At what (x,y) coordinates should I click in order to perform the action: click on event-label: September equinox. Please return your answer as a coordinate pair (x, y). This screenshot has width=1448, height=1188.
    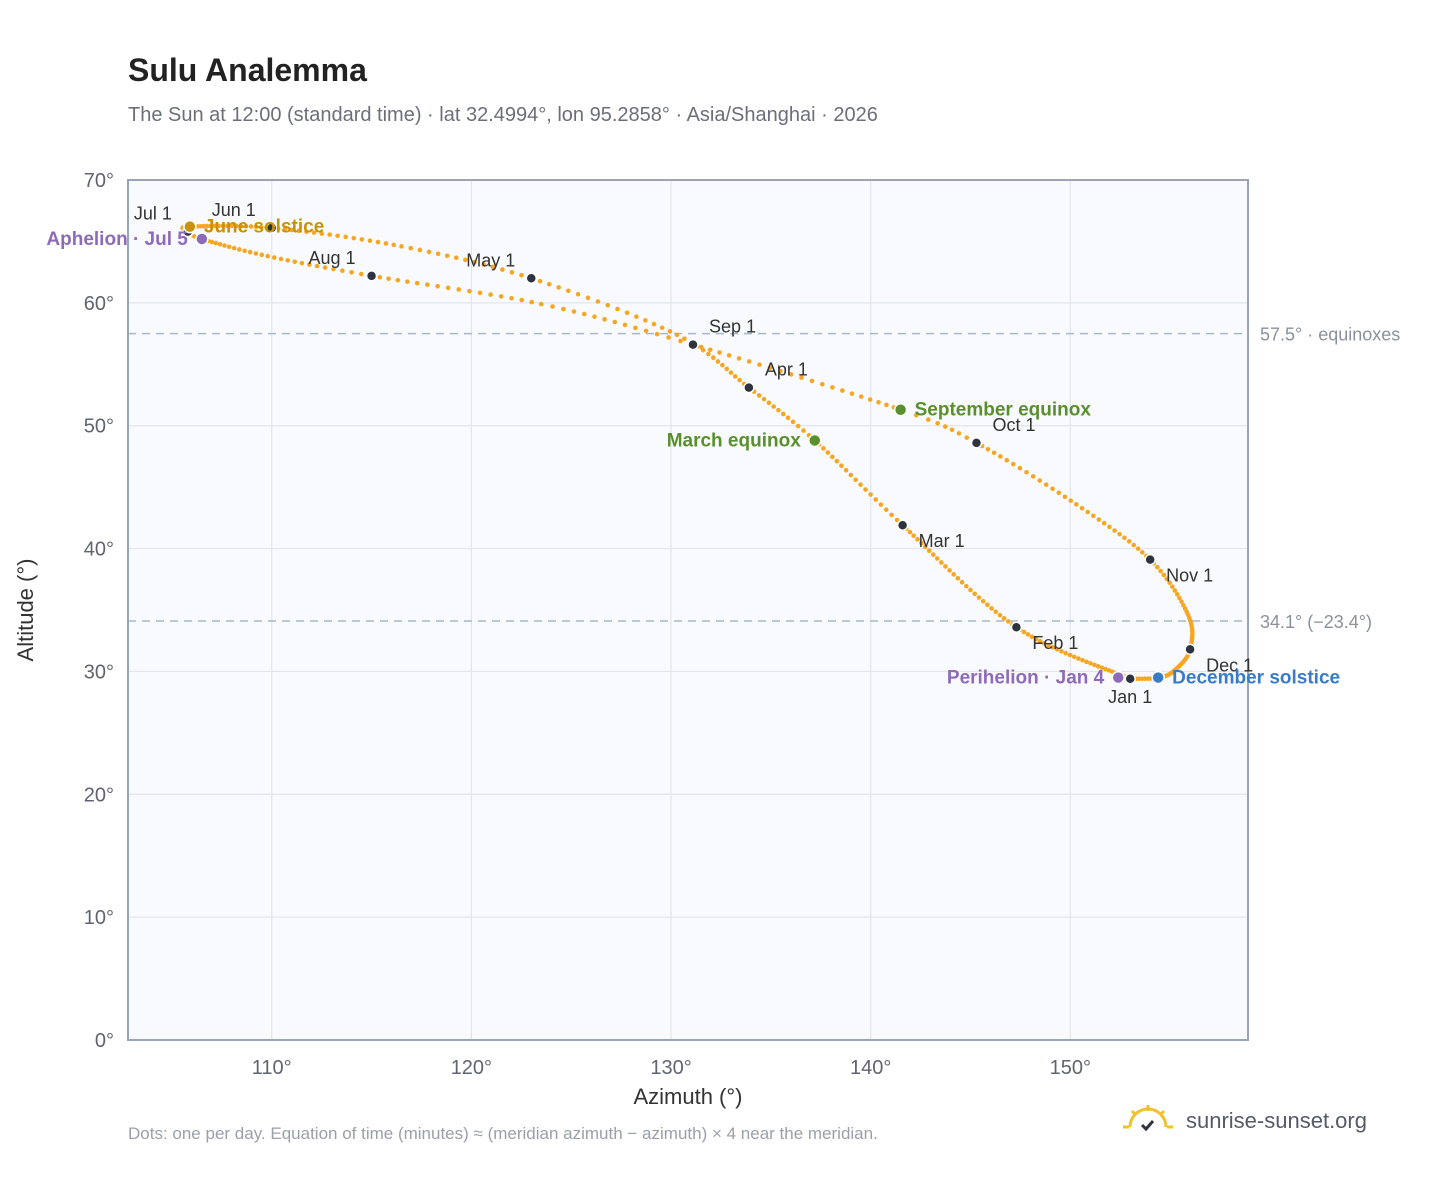
    Looking at the image, I should click on (1003, 410).